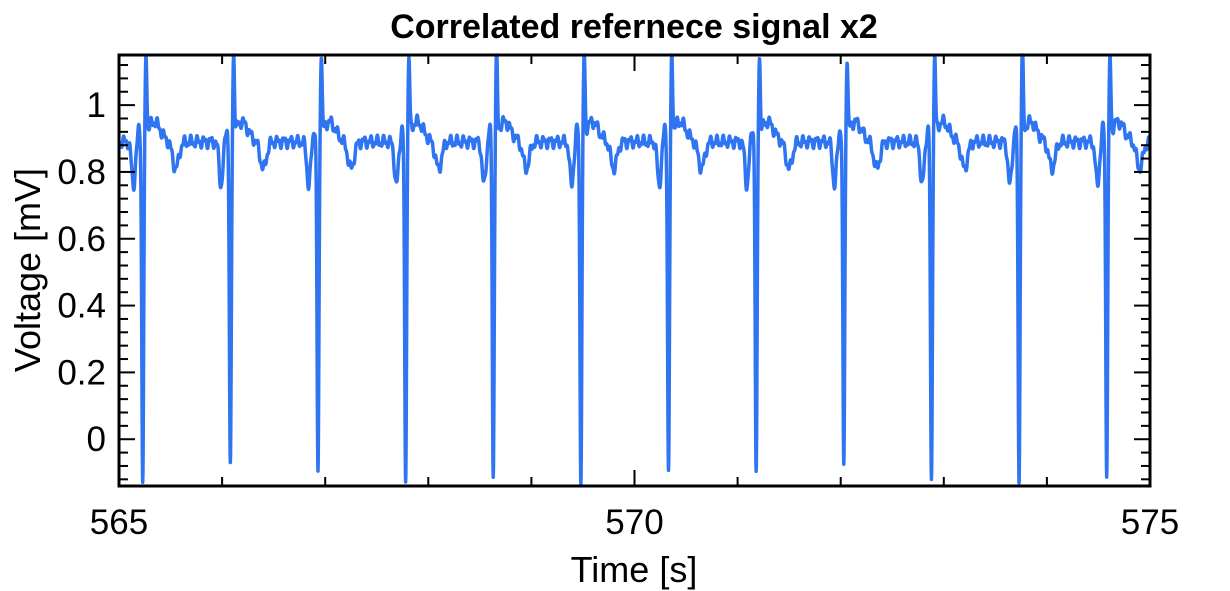 Image resolution: width=1230 pixels, height=591 pixels. Describe the element at coordinates (1150, 522) in the screenshot. I see `x-tick-label: 575` at that location.